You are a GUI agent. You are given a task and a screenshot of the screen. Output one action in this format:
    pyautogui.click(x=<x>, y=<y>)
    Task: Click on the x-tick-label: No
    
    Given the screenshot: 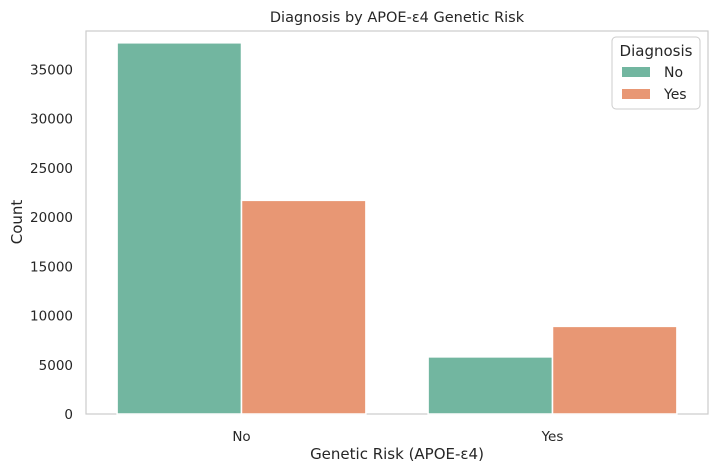 What is the action you would take?
    pyautogui.click(x=241, y=437)
    